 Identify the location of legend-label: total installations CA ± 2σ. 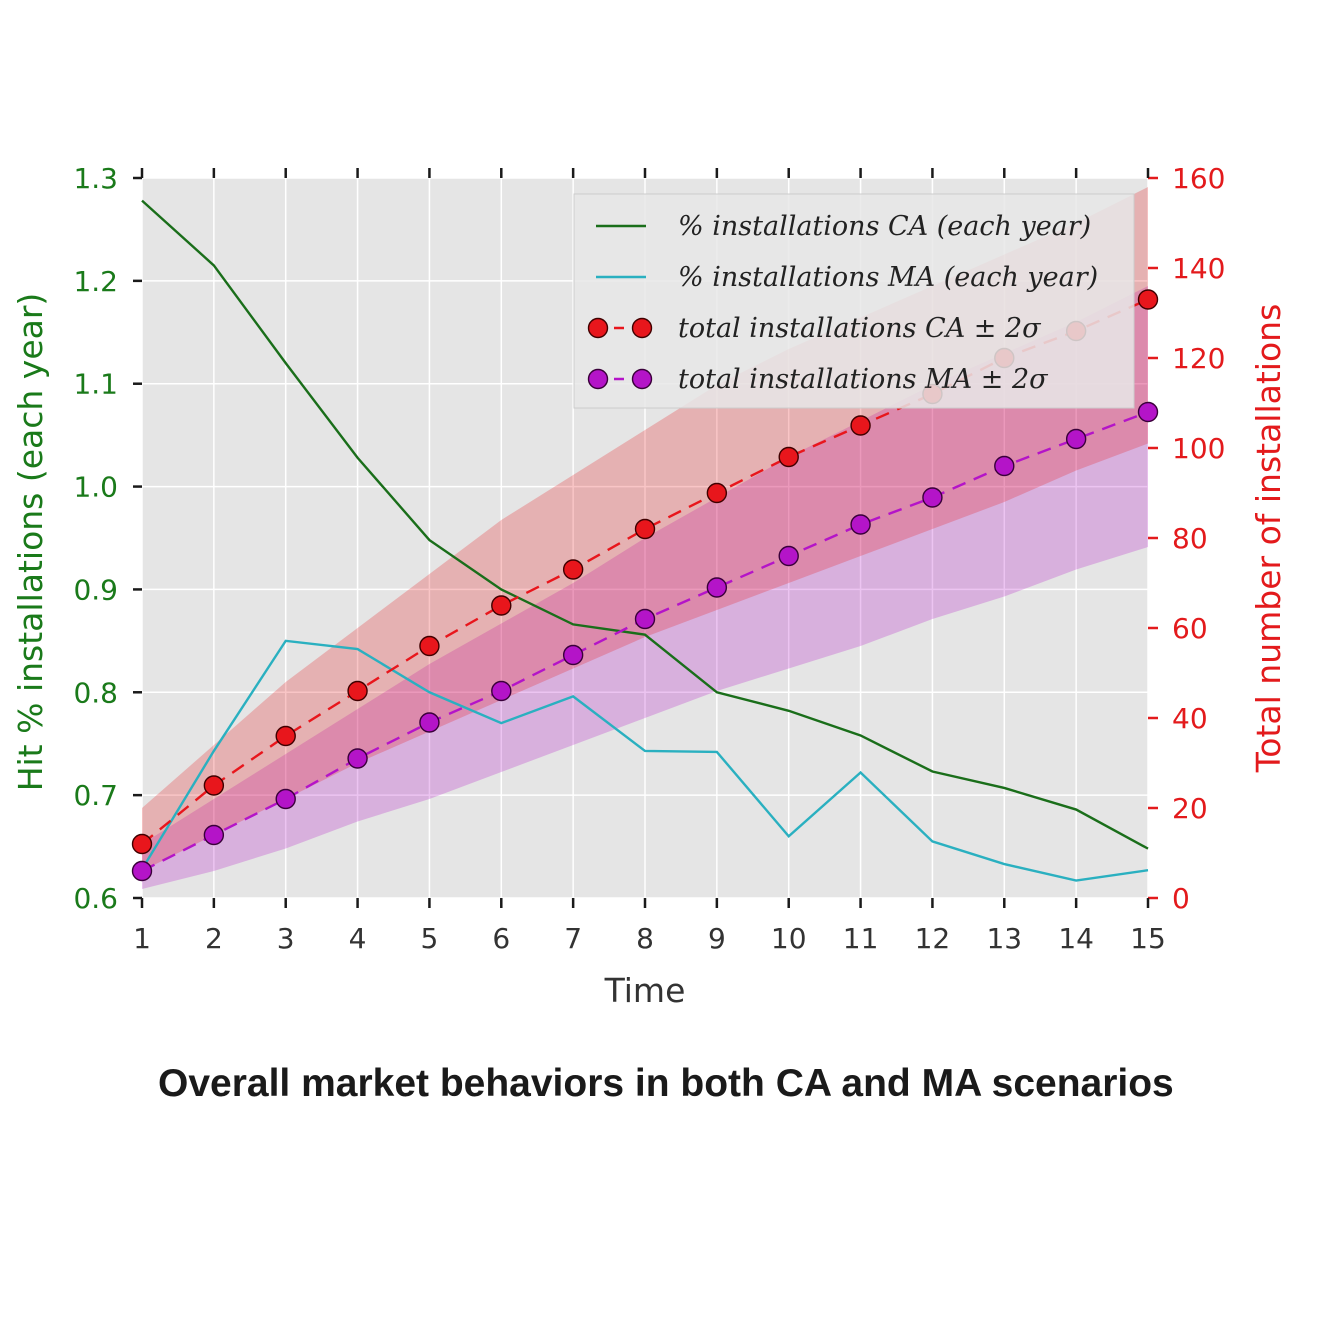
(860, 328).